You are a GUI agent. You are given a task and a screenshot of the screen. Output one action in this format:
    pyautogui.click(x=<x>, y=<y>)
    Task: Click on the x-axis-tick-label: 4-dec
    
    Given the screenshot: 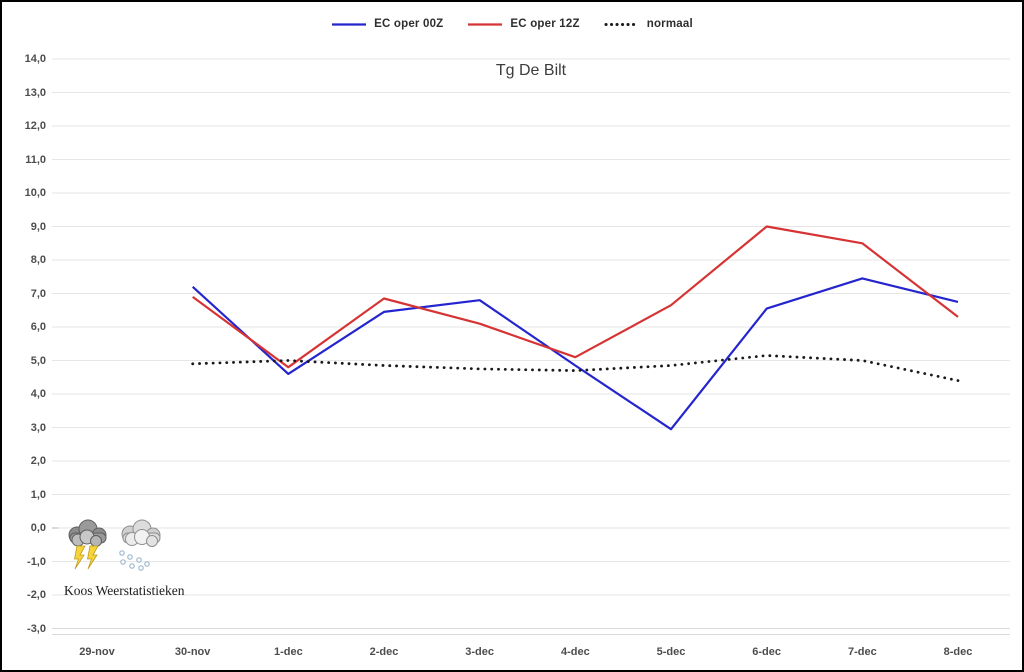 What is the action you would take?
    pyautogui.click(x=575, y=652)
    